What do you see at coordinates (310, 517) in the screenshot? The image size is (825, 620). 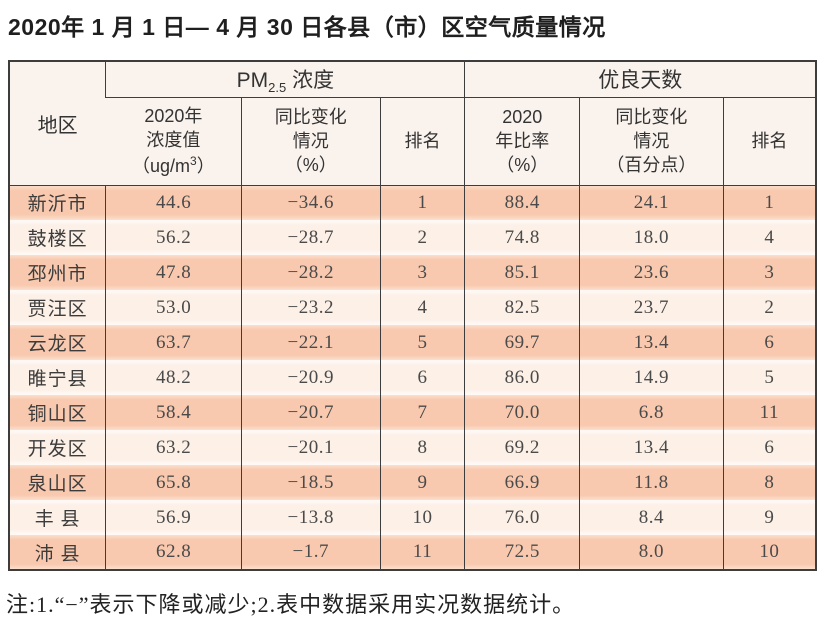 I see `pm-change-cell: −13.8` at bounding box center [310, 517].